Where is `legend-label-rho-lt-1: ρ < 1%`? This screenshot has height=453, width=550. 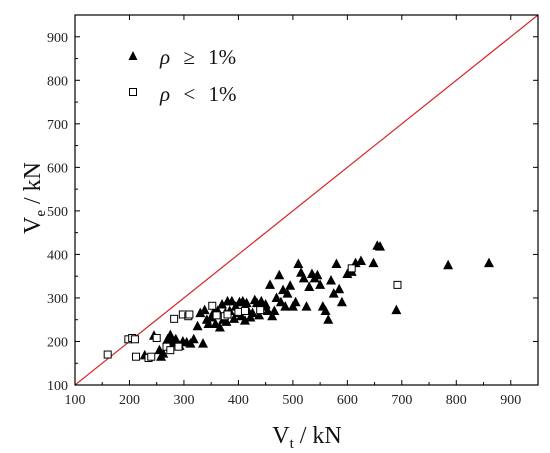 legend-label-rho-lt-1: ρ < 1% is located at coordinates (197, 94).